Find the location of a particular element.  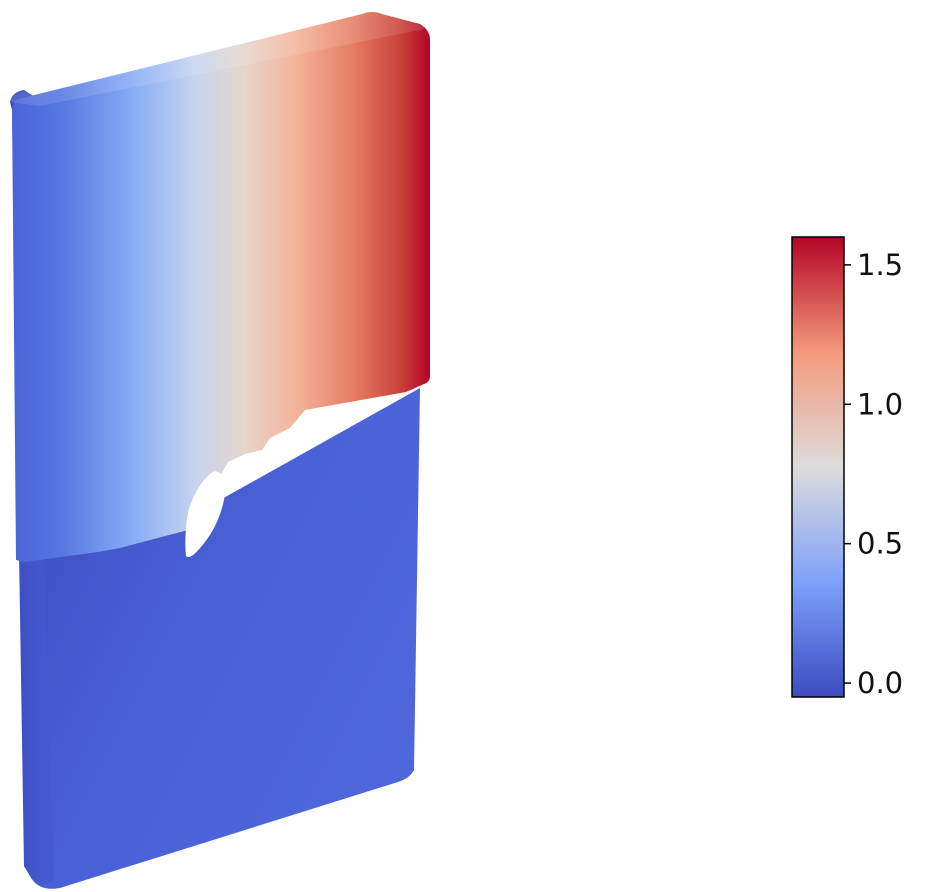

colorbar-tick-label: 0.0 is located at coordinates (880, 683).